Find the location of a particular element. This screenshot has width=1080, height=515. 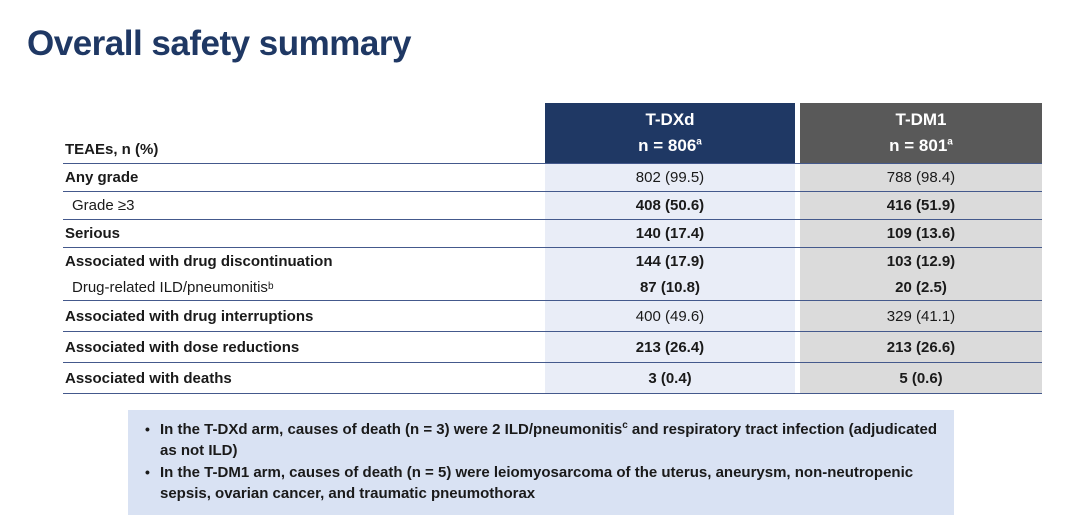

row-label: Serious is located at coordinates (93, 233).